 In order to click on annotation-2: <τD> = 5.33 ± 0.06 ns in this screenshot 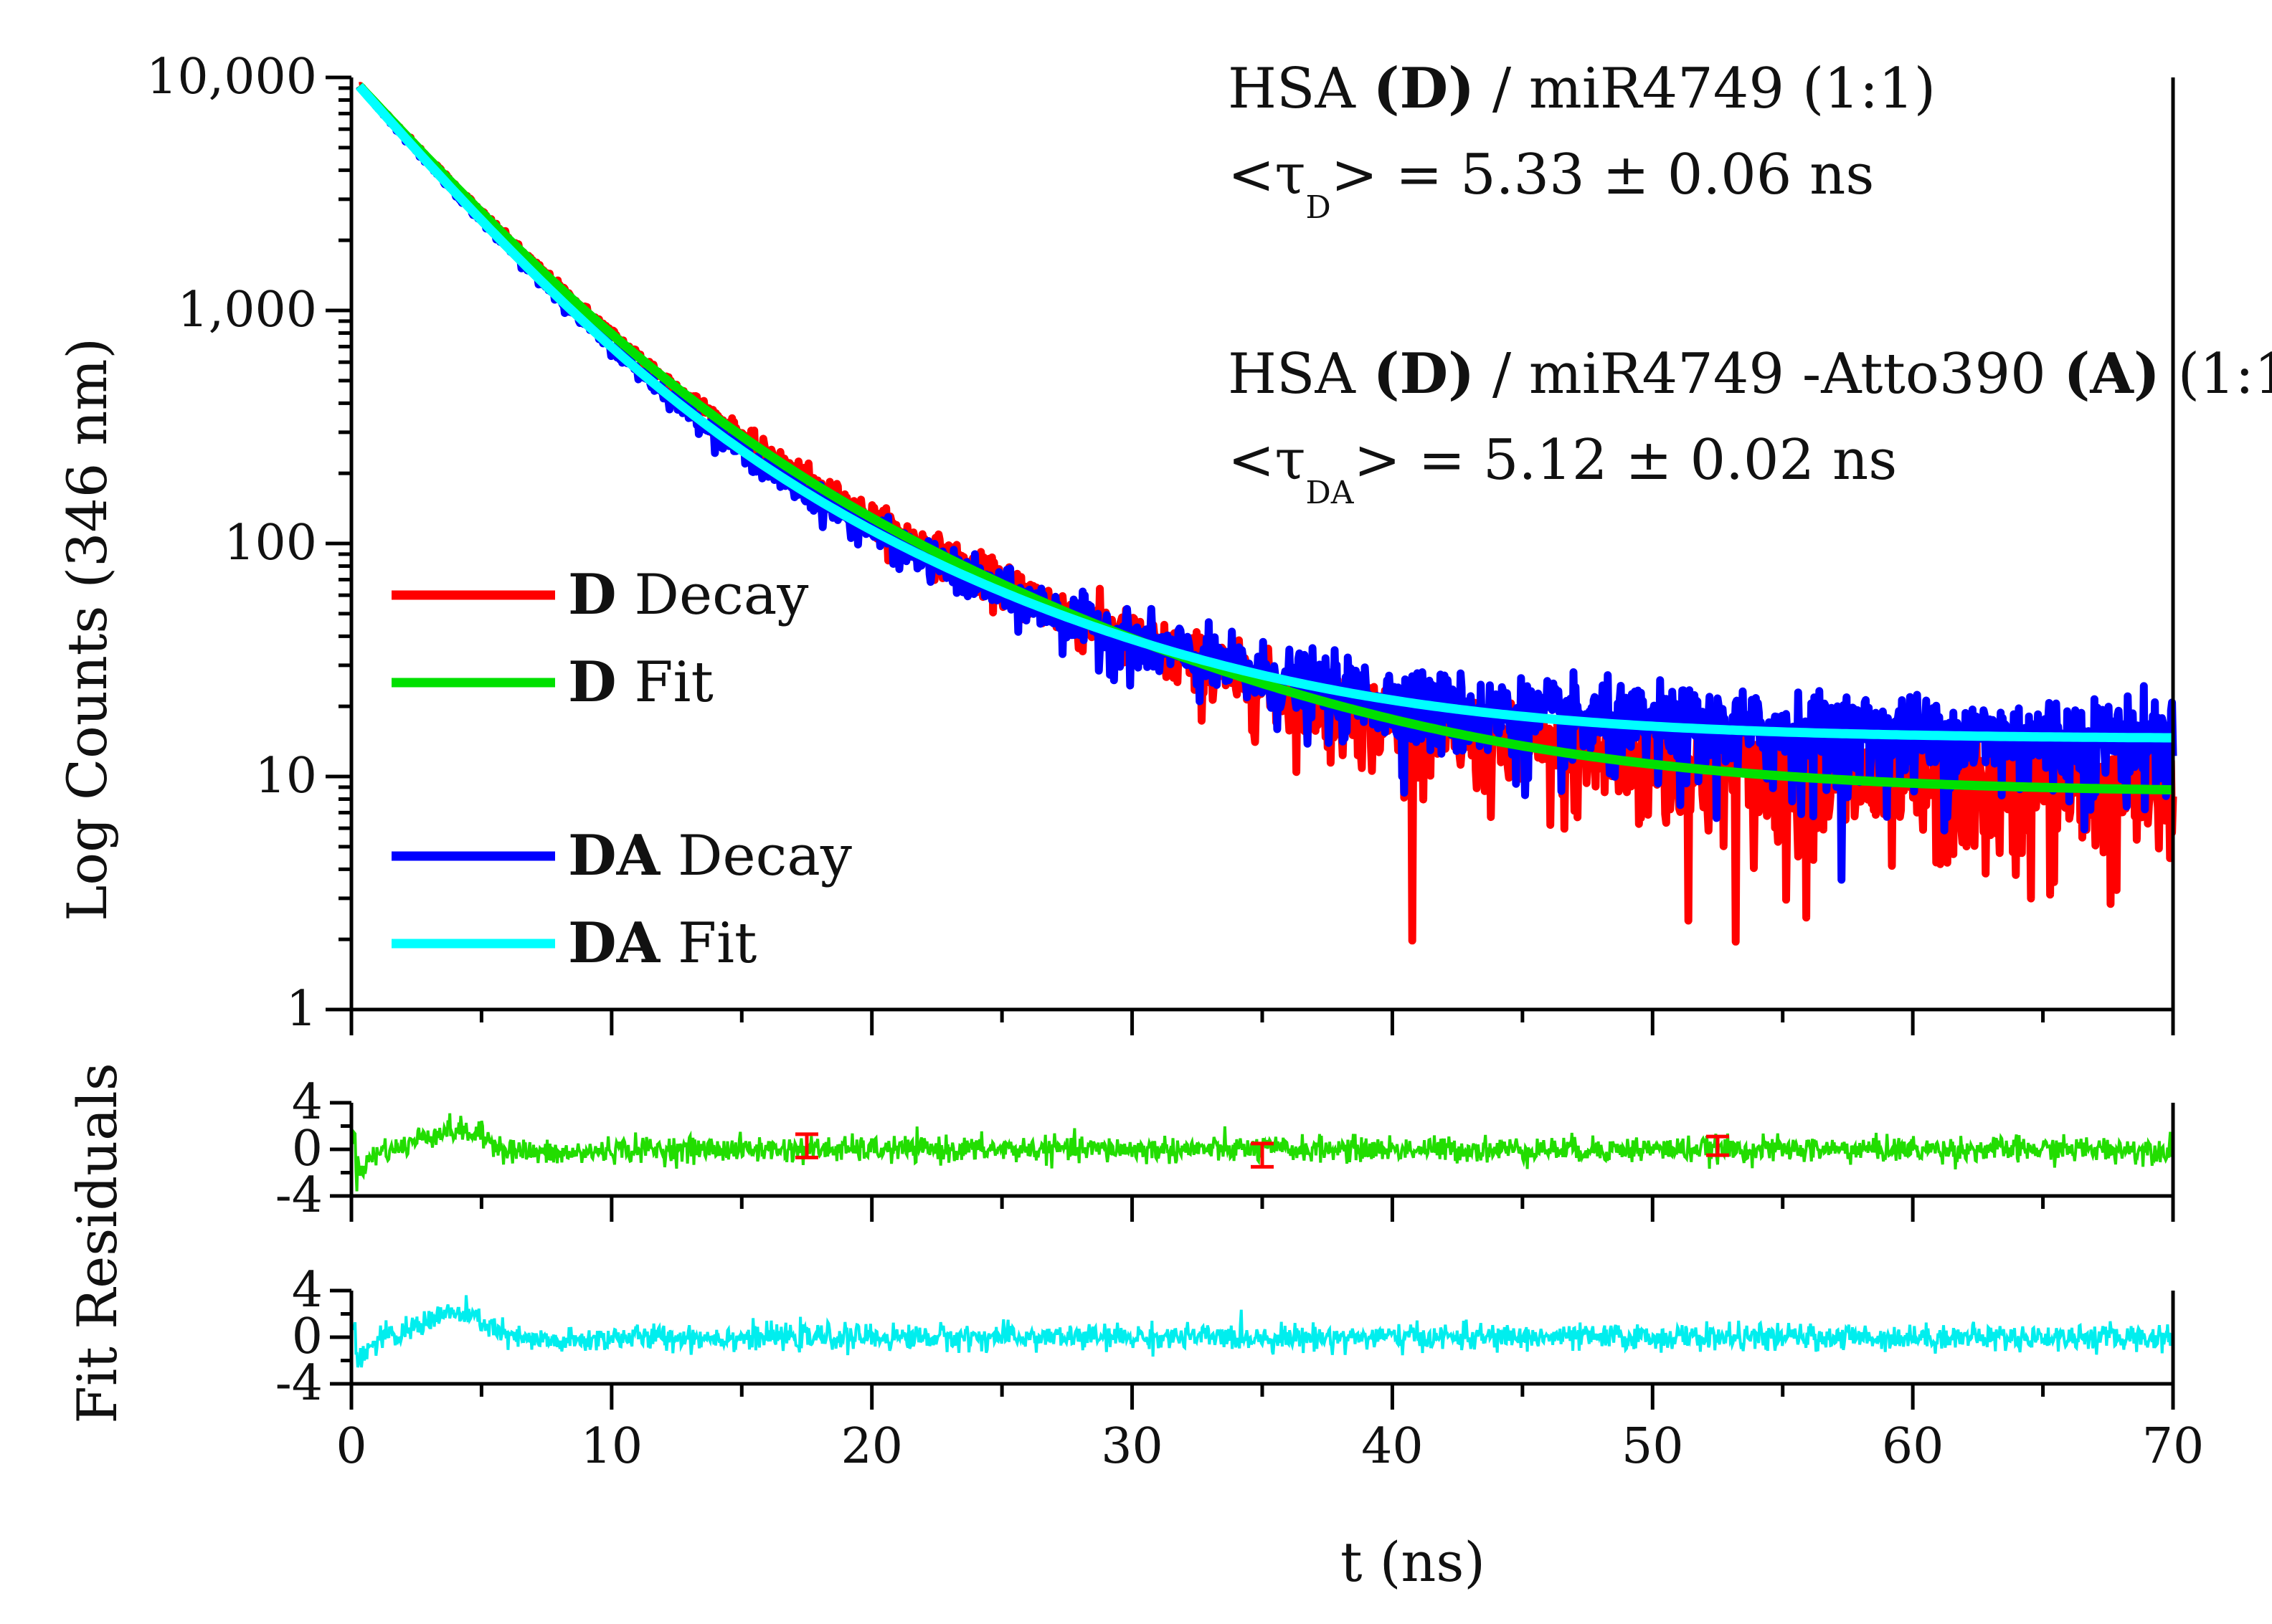, I will do `click(1551, 184)`.